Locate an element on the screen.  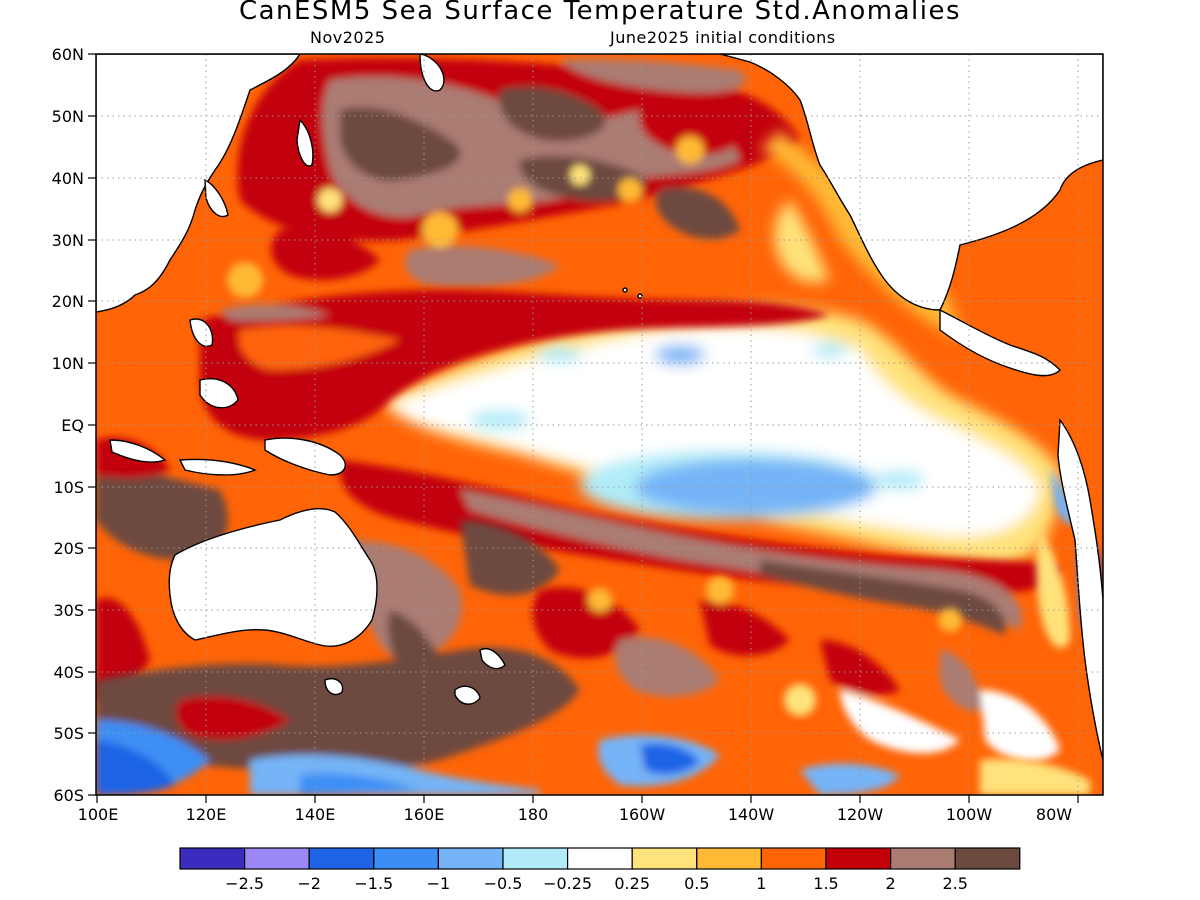
colorbar-tick-label: 0.25 is located at coordinates (632, 883).